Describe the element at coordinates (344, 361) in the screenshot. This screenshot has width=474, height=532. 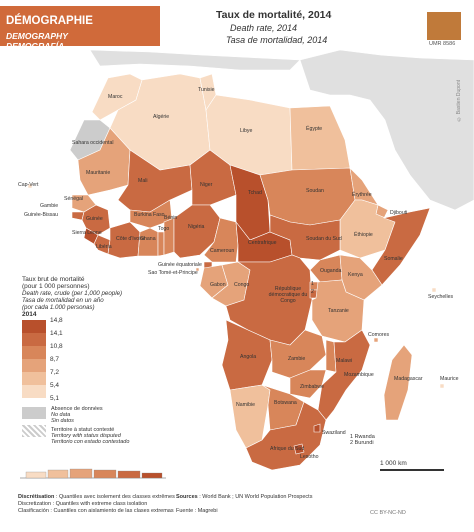
I see `label-malawi: Malawi` at that location.